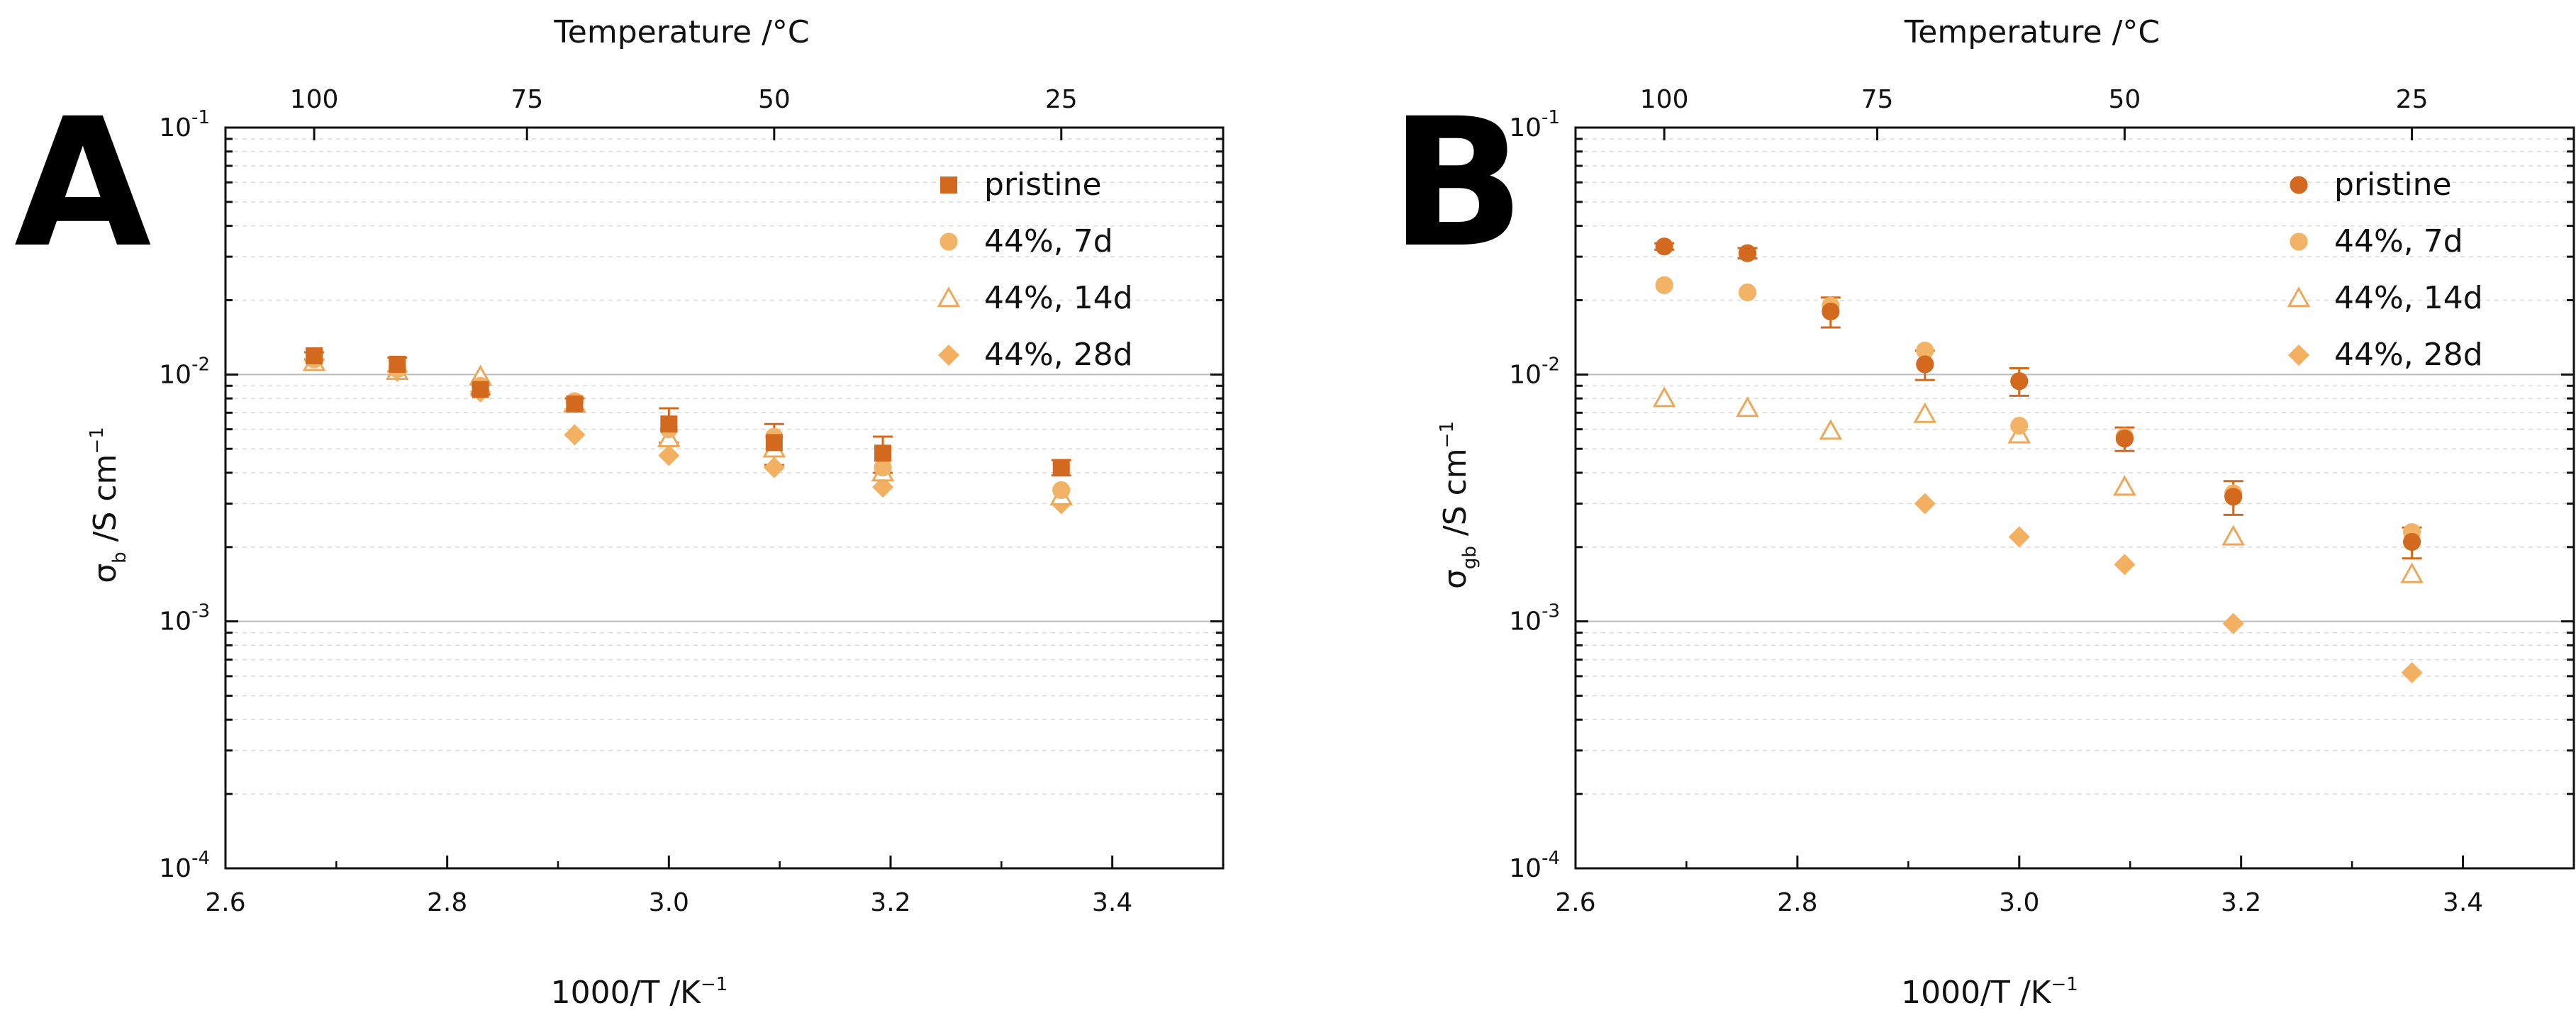 The height and width of the screenshot is (1020, 2576). I want to click on y-tick-label-b: 10⁻⁴, so click(1534, 865).